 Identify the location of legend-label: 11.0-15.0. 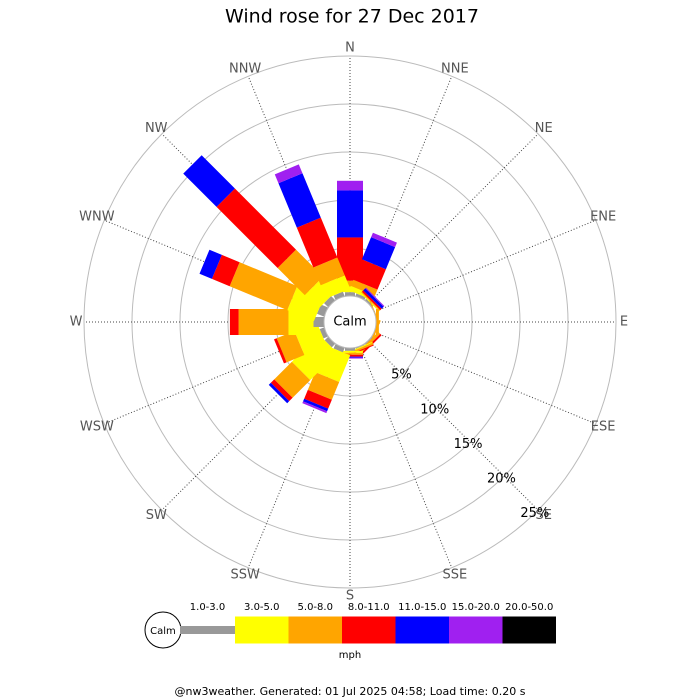
(422, 607).